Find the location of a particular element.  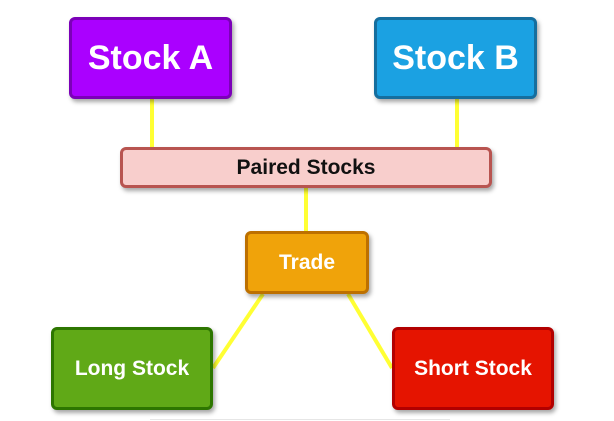

paired-stocks-node: Paired Stocks is located at coordinates (306, 167).